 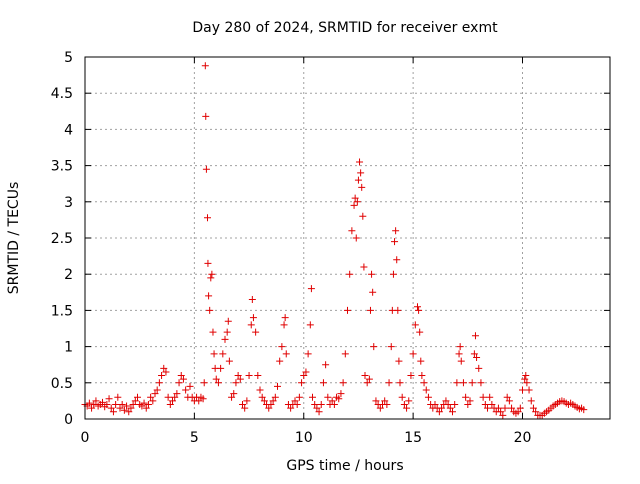 What do you see at coordinates (344, 466) in the screenshot?
I see `x-axis-label: GPS time / hours` at bounding box center [344, 466].